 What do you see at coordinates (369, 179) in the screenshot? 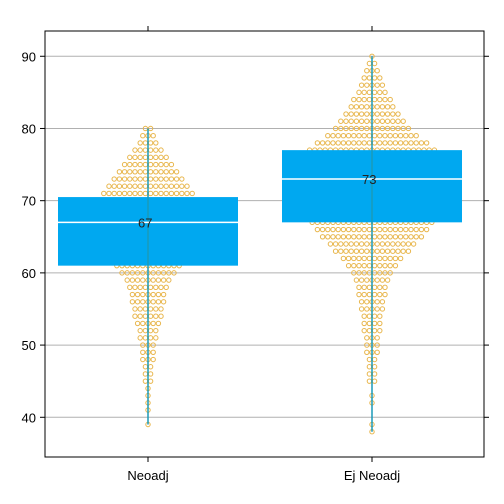
I see `median-label: 73` at bounding box center [369, 179].